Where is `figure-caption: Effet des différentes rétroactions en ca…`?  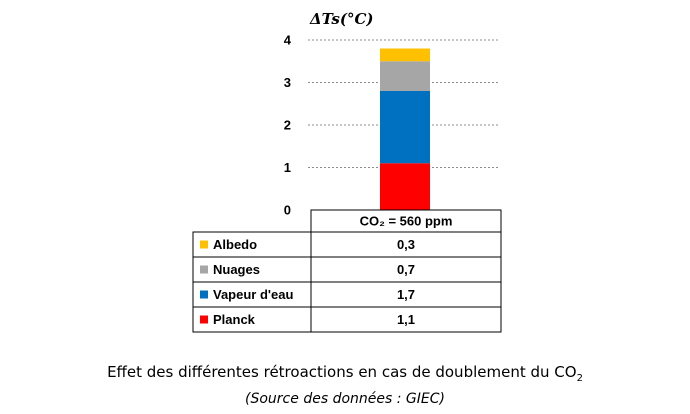
figure-caption: Effet des différentes rétroactions en ca… is located at coordinates (345, 385).